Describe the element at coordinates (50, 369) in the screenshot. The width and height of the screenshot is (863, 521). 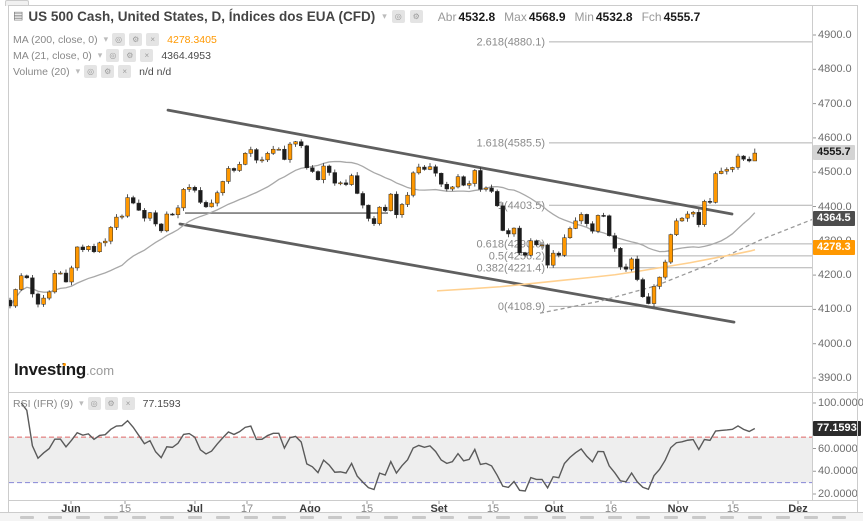
I see `logo-text: Investing` at that location.